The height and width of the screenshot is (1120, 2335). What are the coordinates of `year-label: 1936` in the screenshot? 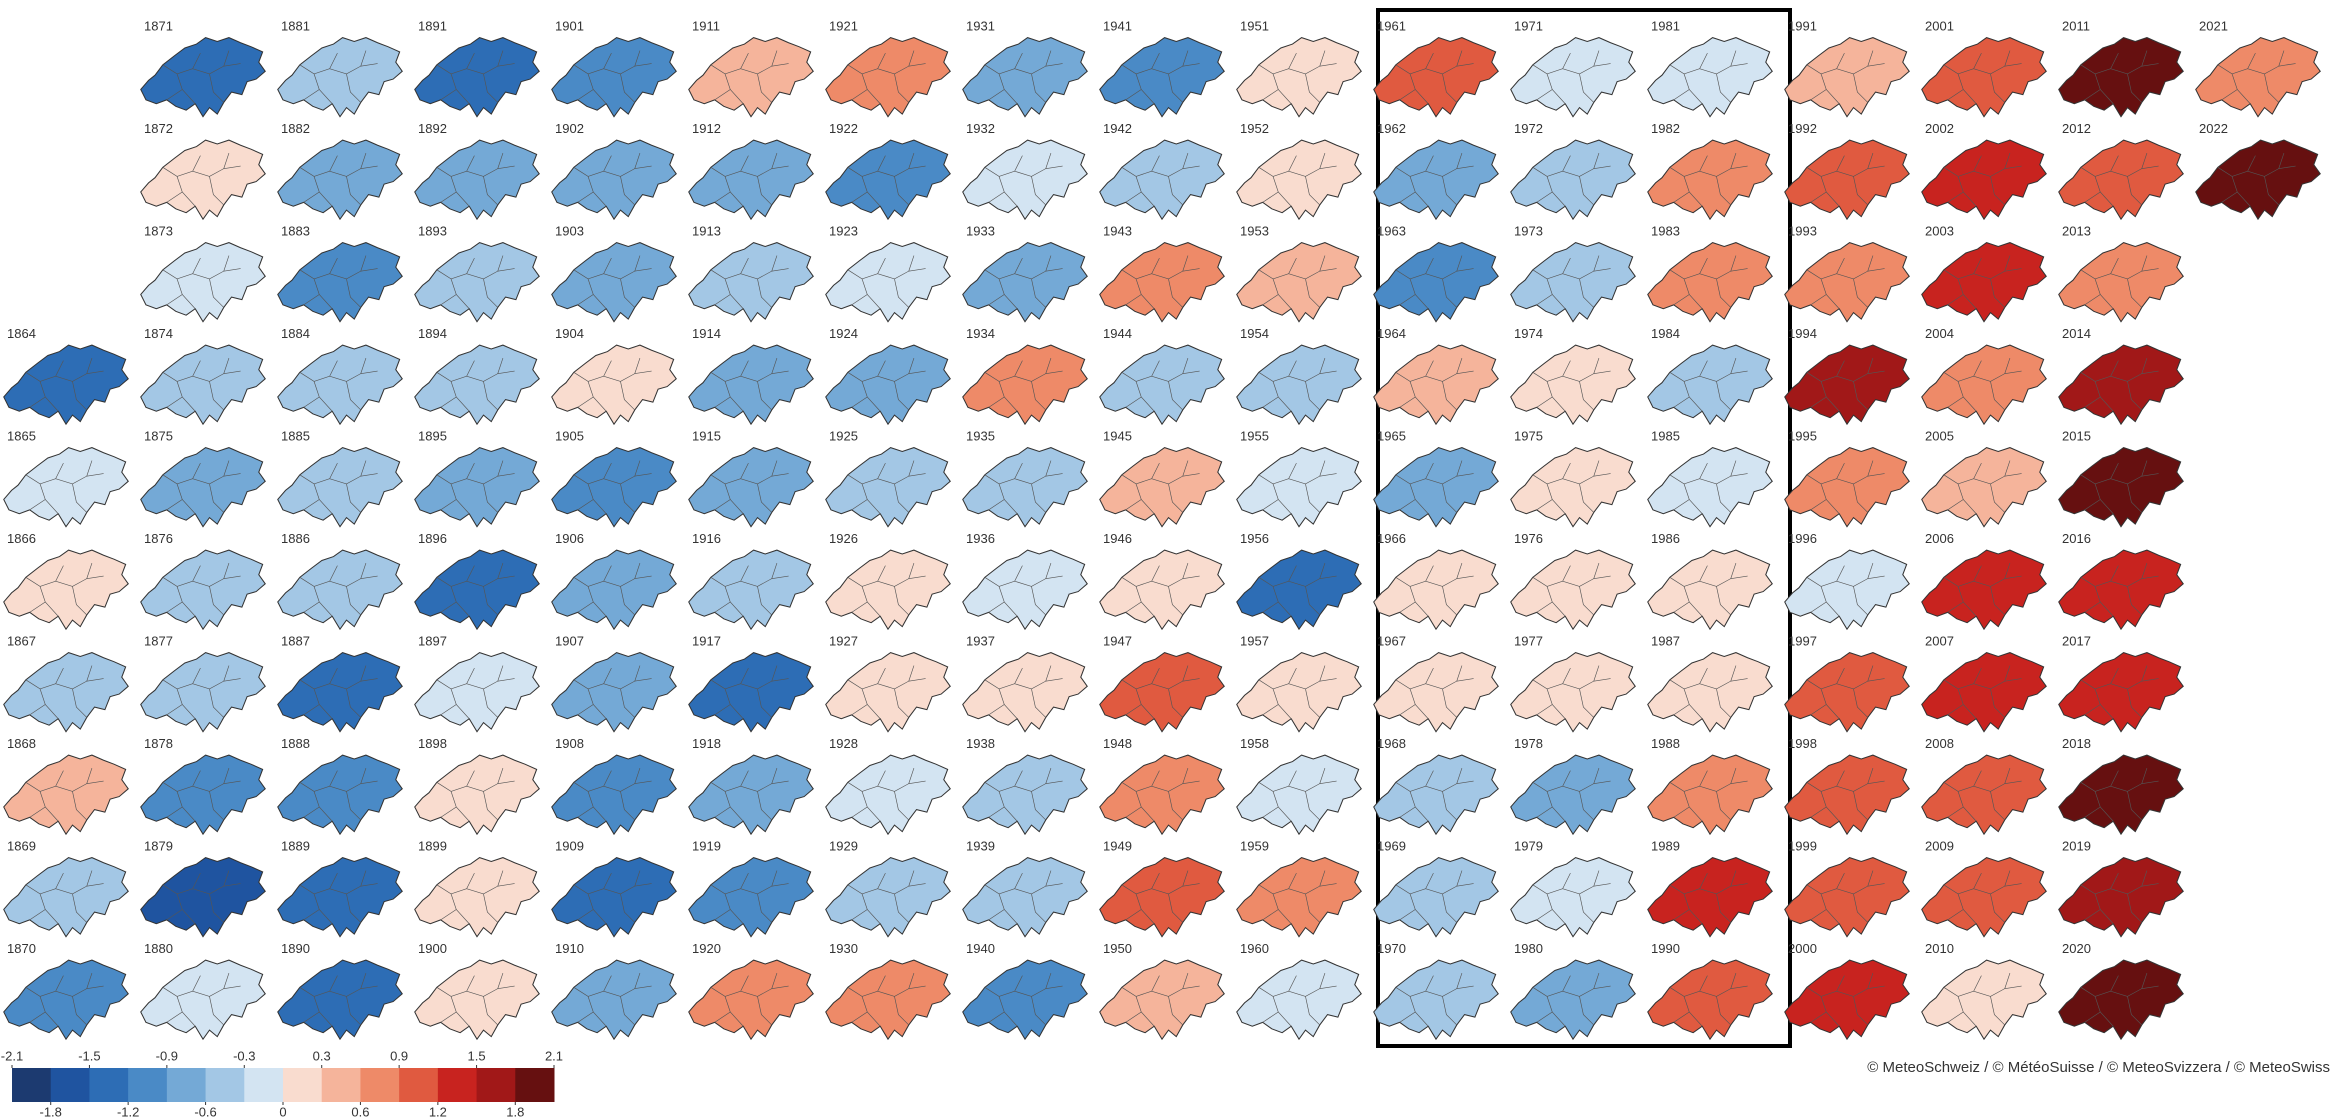 It's located at (980, 538).